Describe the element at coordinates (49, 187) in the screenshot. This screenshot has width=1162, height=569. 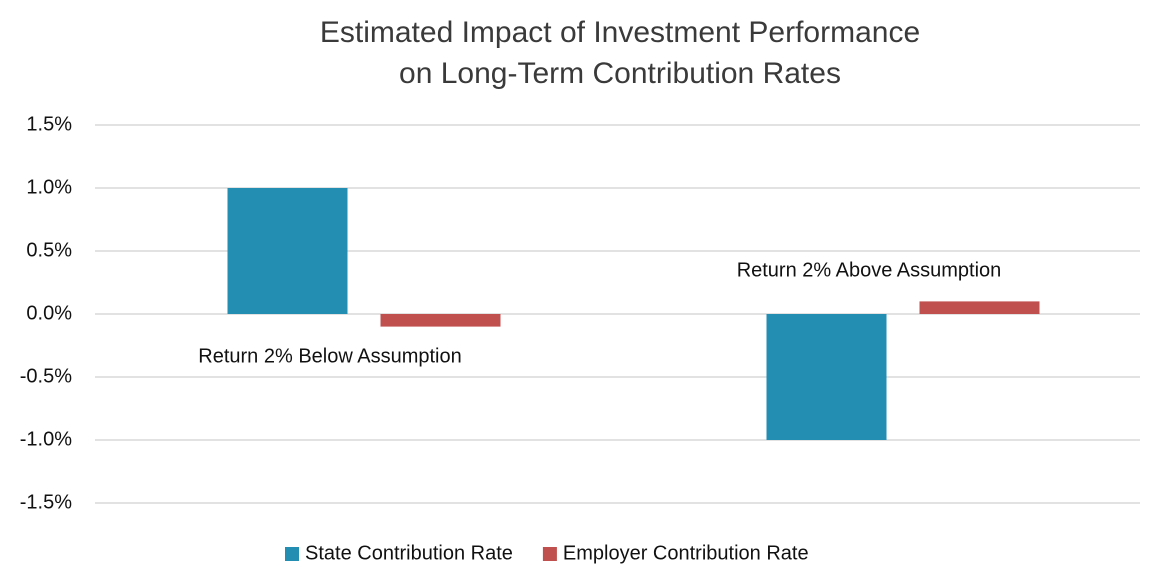
I see `y-tick-label: 1.0%` at that location.